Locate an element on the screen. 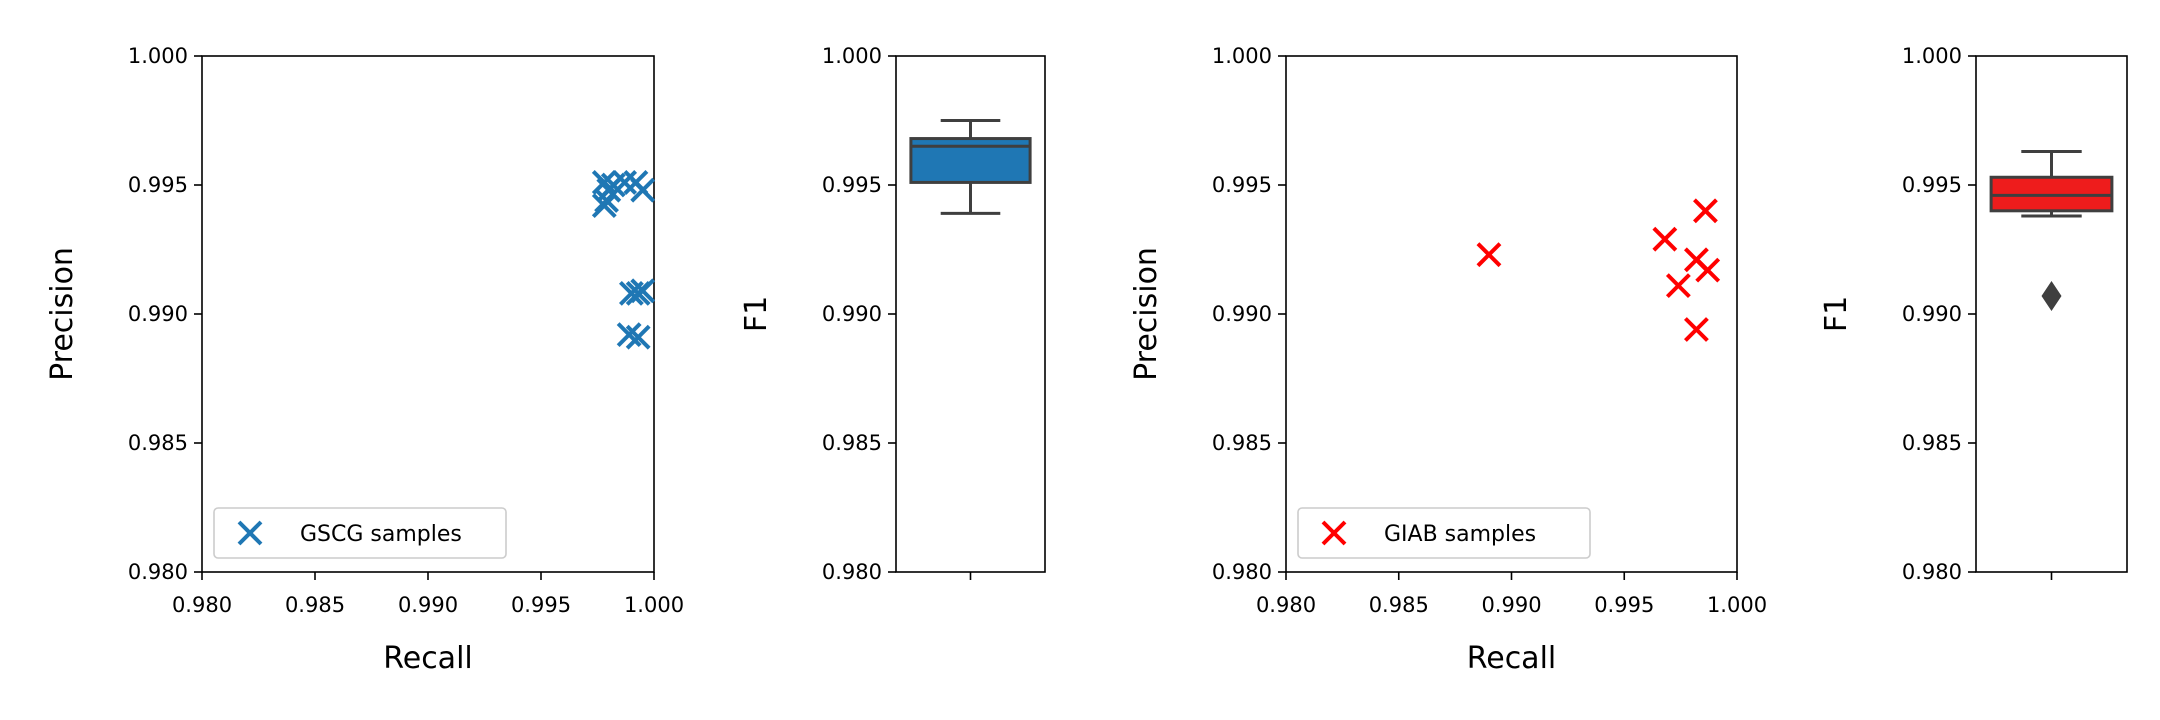 The height and width of the screenshot is (720, 2160). boxplot-panel-gscg-f1: 0.980 0.985 0.990 0.995 1.000 F1 is located at coordinates (892, 314).